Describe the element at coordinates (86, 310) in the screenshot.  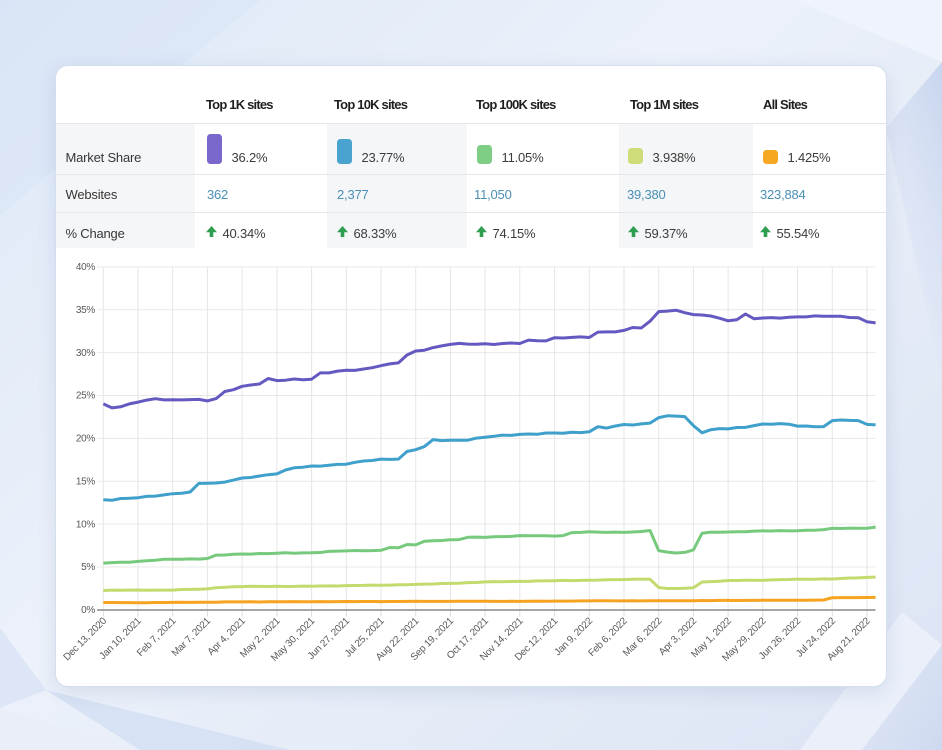
I see `svg-text: 35%` at that location.